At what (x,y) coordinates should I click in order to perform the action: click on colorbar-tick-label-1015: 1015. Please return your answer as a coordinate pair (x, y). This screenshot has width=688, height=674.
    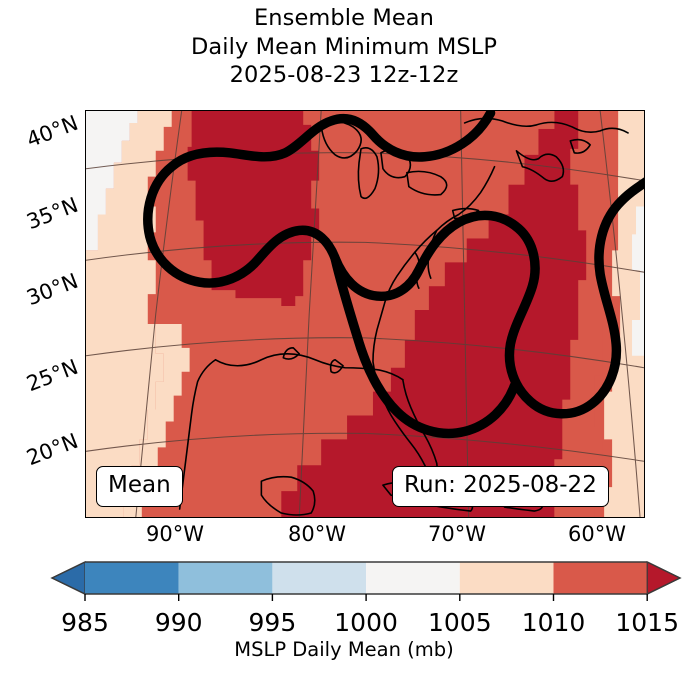
    Looking at the image, I should click on (647, 622).